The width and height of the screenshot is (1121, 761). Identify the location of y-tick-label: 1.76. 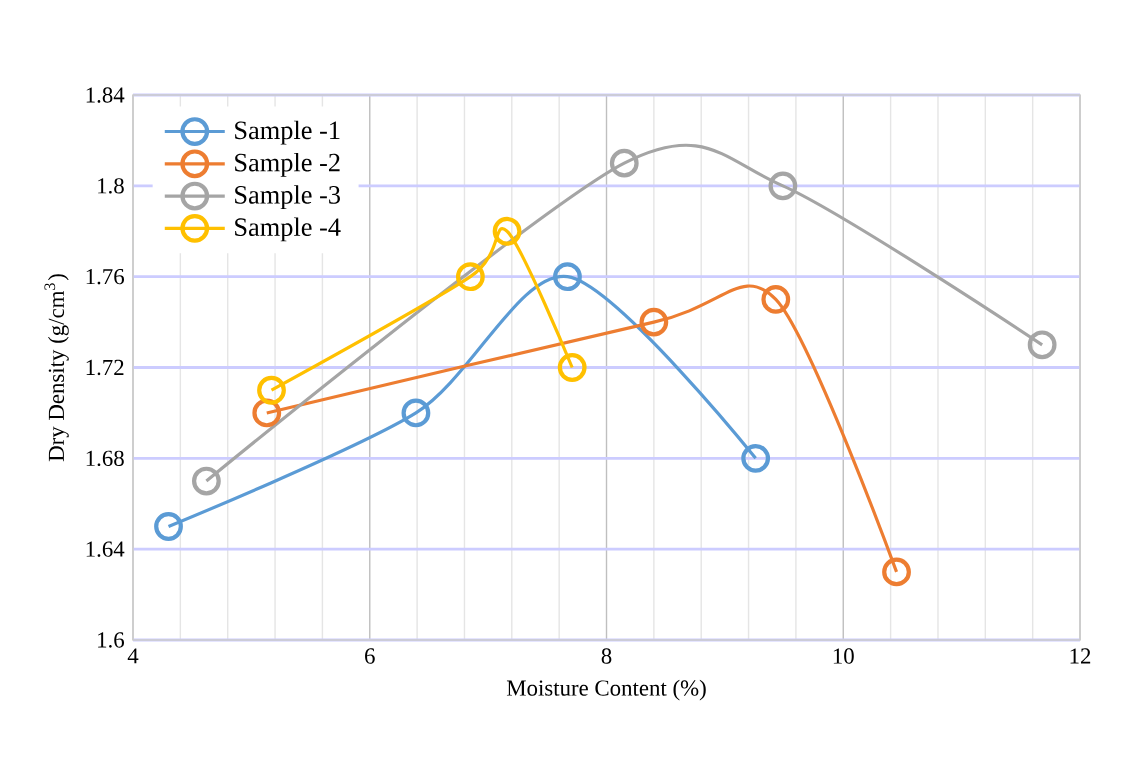
(105, 276).